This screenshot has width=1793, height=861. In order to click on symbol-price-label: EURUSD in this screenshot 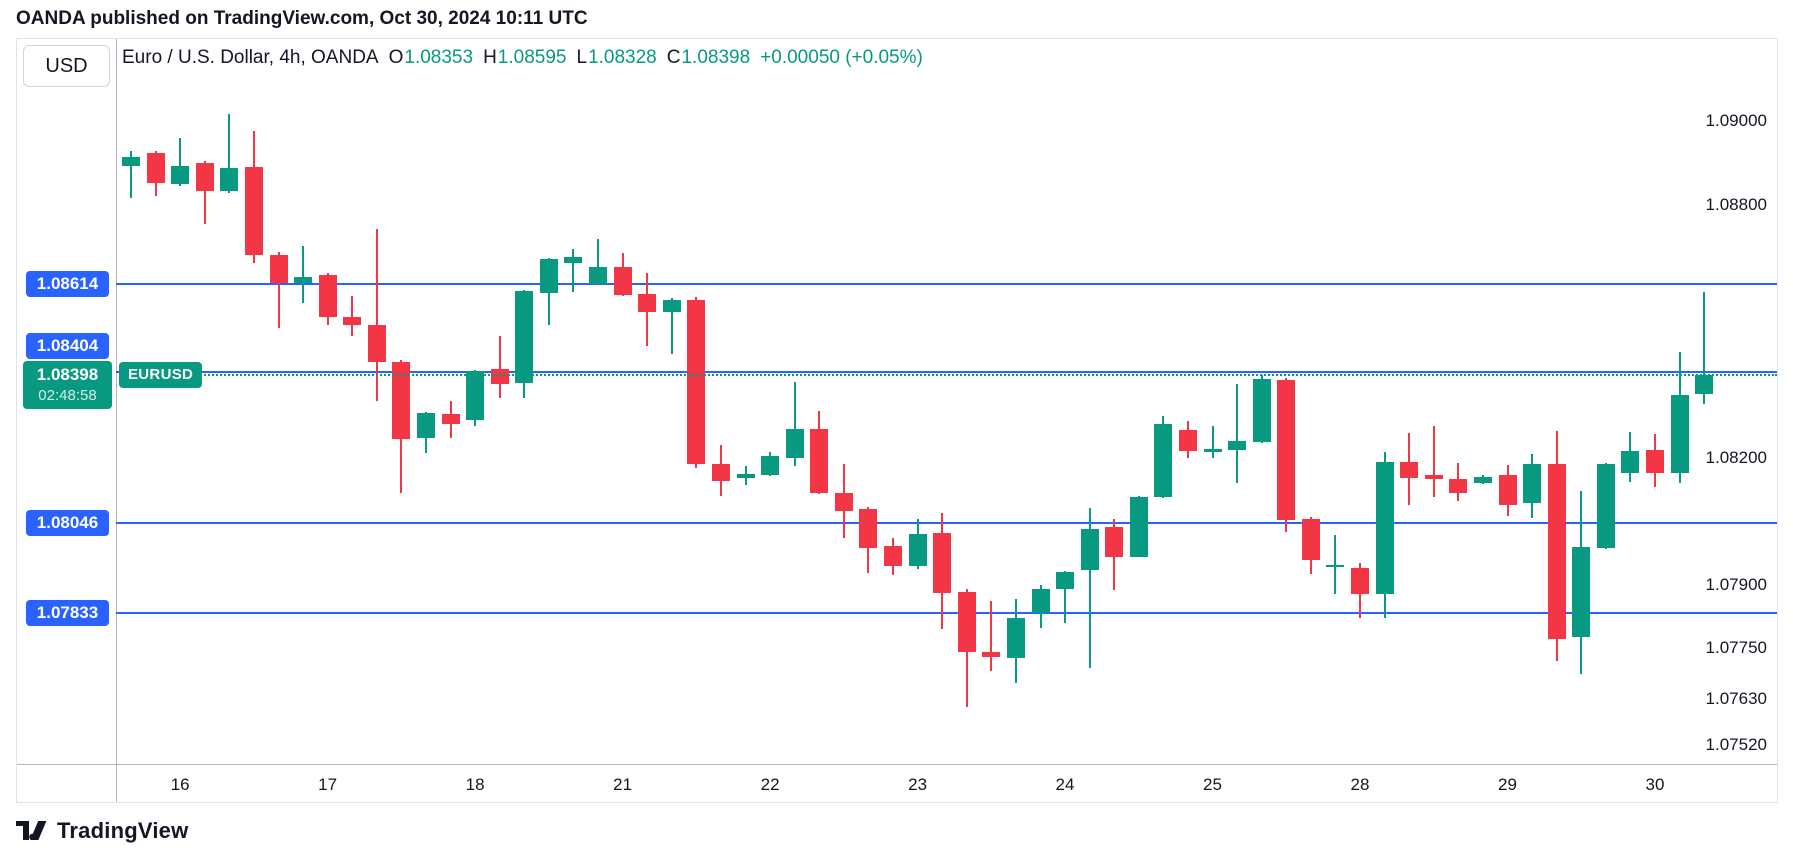, I will do `click(161, 374)`.